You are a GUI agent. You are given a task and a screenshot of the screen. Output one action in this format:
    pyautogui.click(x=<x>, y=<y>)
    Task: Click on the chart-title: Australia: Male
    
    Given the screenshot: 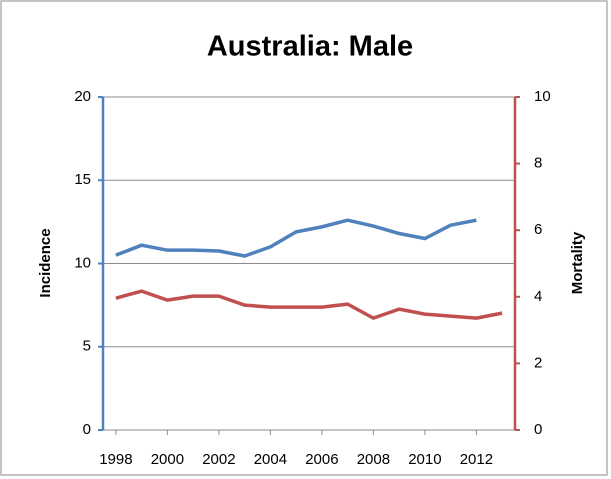 What is the action you would take?
    pyautogui.click(x=310, y=47)
    